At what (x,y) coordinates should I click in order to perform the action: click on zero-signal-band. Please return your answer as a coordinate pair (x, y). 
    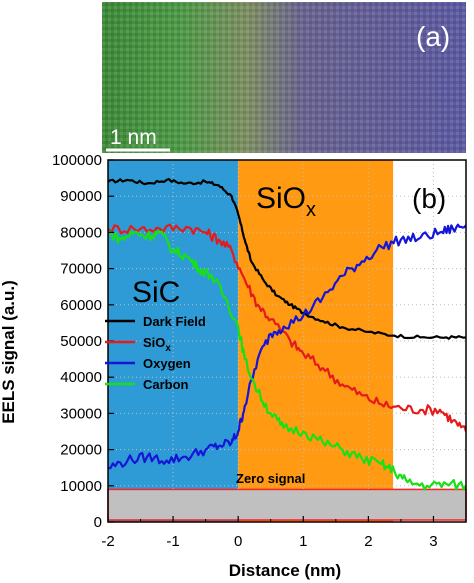
    Looking at the image, I should click on (287, 504).